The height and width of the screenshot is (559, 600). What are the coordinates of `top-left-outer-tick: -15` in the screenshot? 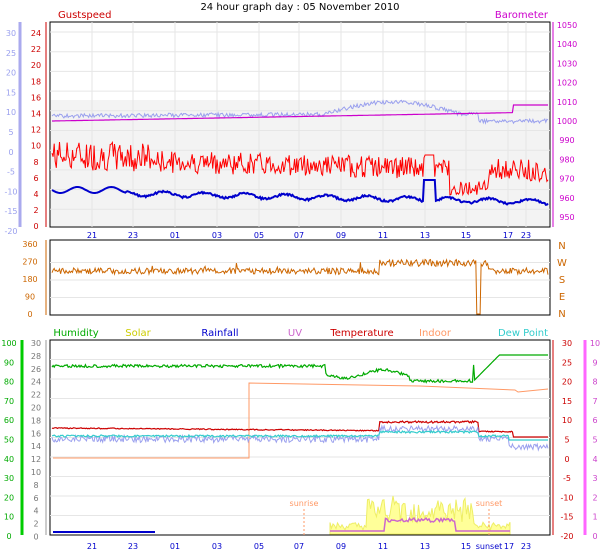 It's located at (10, 211).